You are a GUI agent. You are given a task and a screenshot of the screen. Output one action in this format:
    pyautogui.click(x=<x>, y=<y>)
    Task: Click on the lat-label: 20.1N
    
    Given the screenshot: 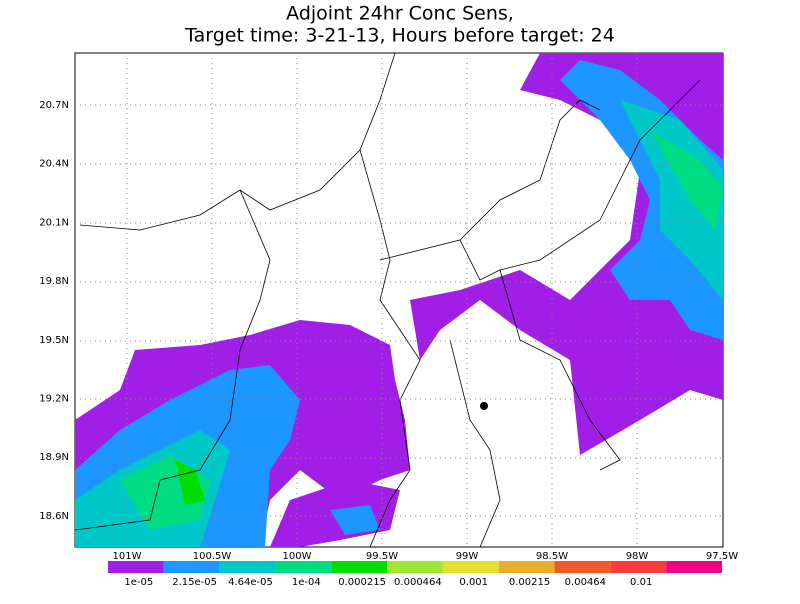 What is the action you would take?
    pyautogui.click(x=54, y=222)
    